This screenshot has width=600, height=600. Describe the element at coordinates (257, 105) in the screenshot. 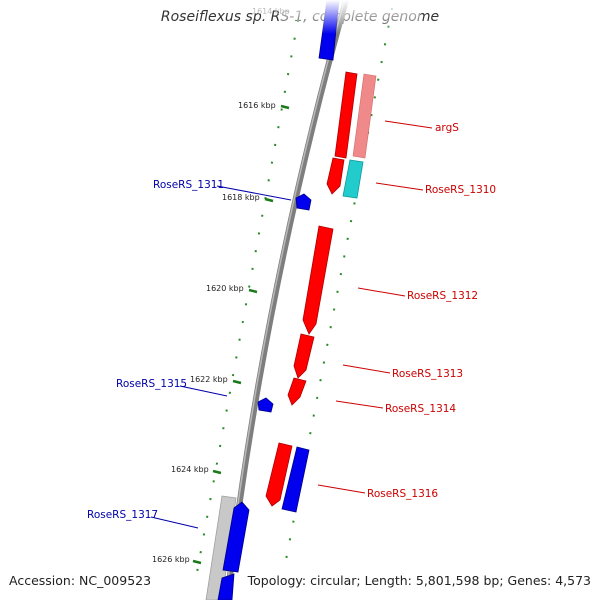

I see `tick-label: 1616 kbp` at that location.